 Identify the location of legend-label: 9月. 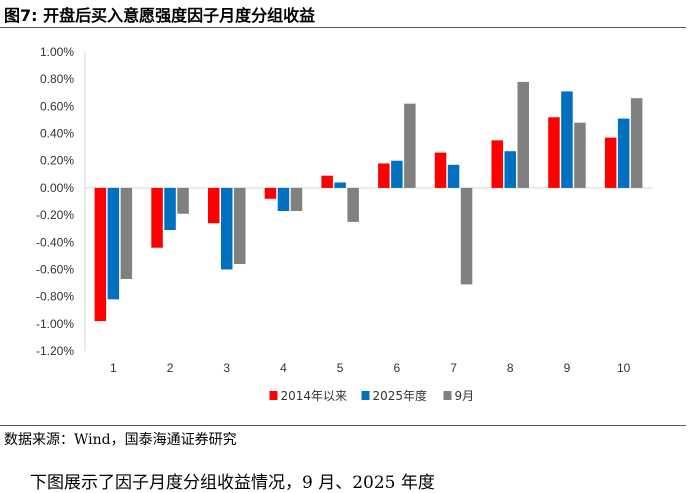
(465, 396).